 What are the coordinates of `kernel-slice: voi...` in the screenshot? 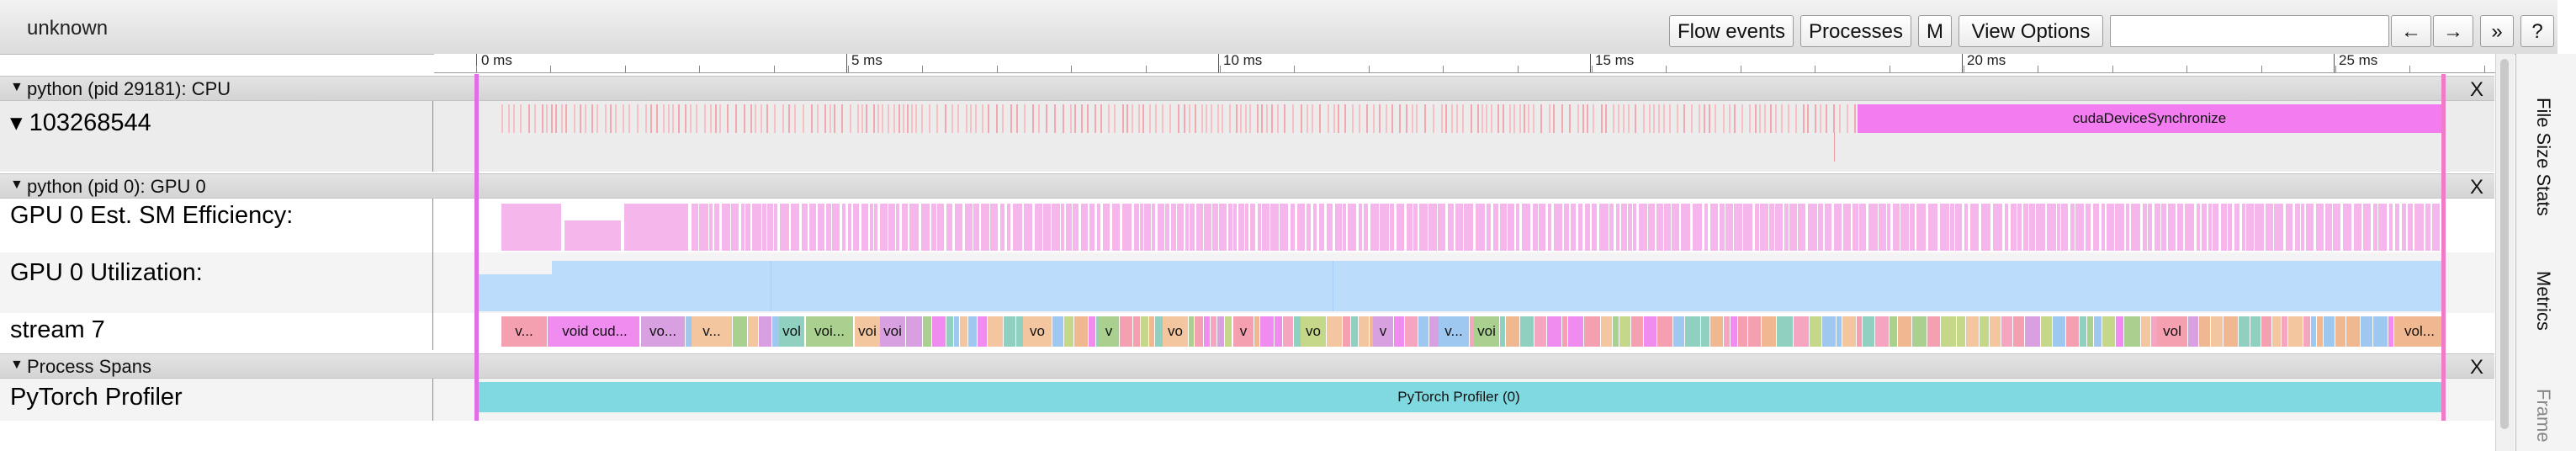 It's located at (829, 331).